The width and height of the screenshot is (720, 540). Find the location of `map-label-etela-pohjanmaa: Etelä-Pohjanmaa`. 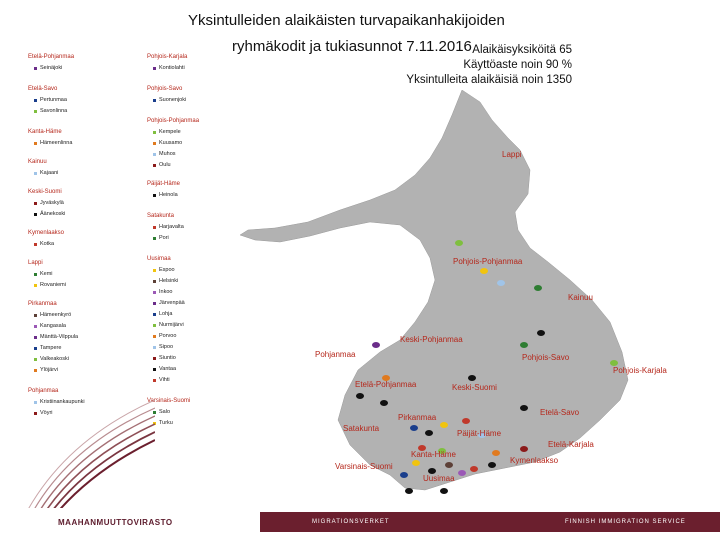

map-label-etela-pohjanmaa: Etelä-Pohjanmaa is located at coordinates (386, 384).